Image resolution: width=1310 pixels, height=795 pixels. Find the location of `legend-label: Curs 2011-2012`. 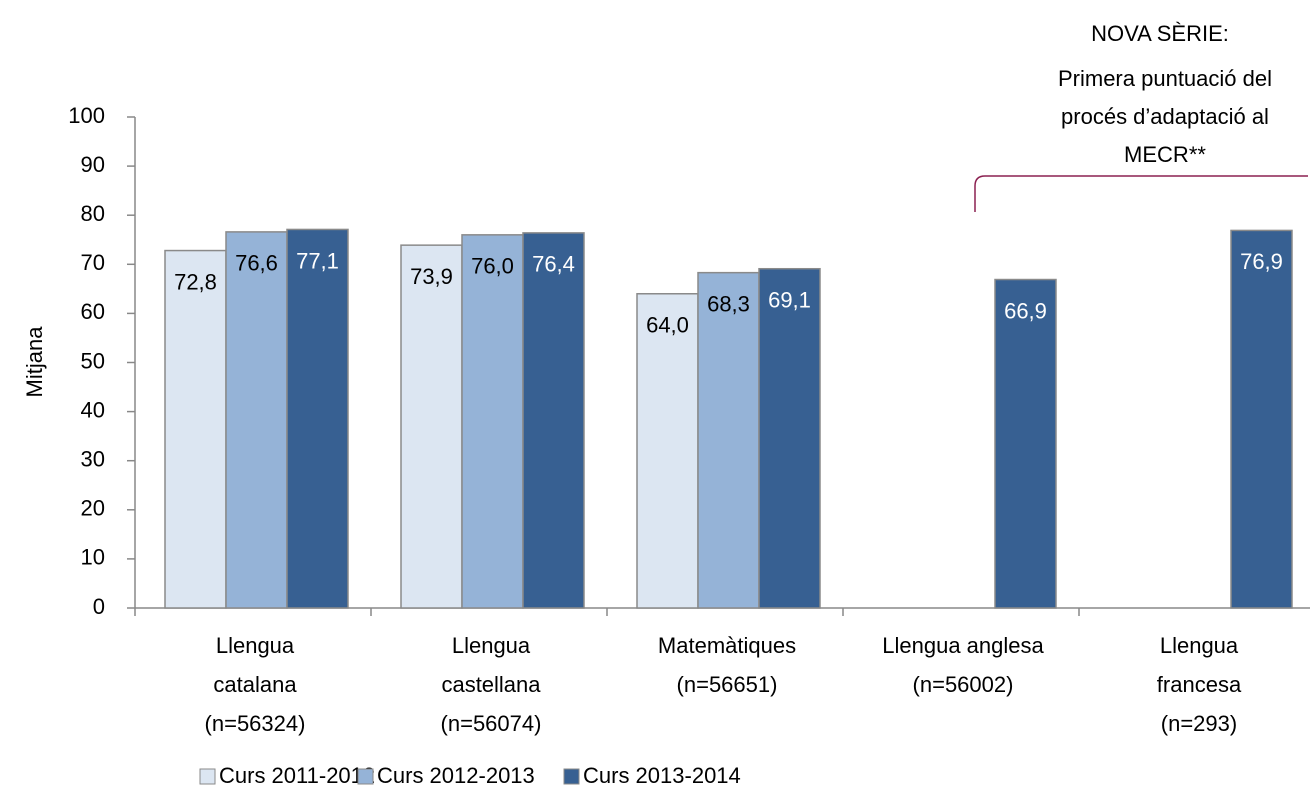

legend-label: Curs 2011-2012 is located at coordinates (297, 775).